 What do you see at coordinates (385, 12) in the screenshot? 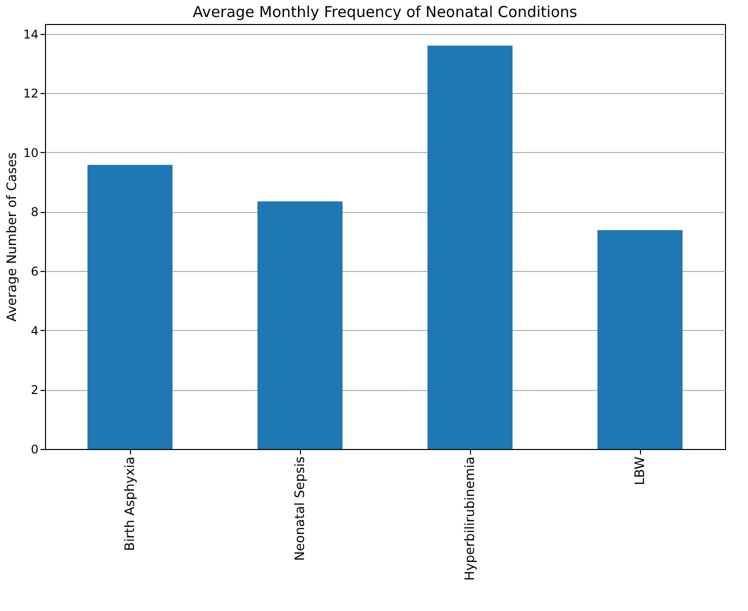
I see `chart-title: Average Monthly Frequency of Neonatal Conditions` at bounding box center [385, 12].